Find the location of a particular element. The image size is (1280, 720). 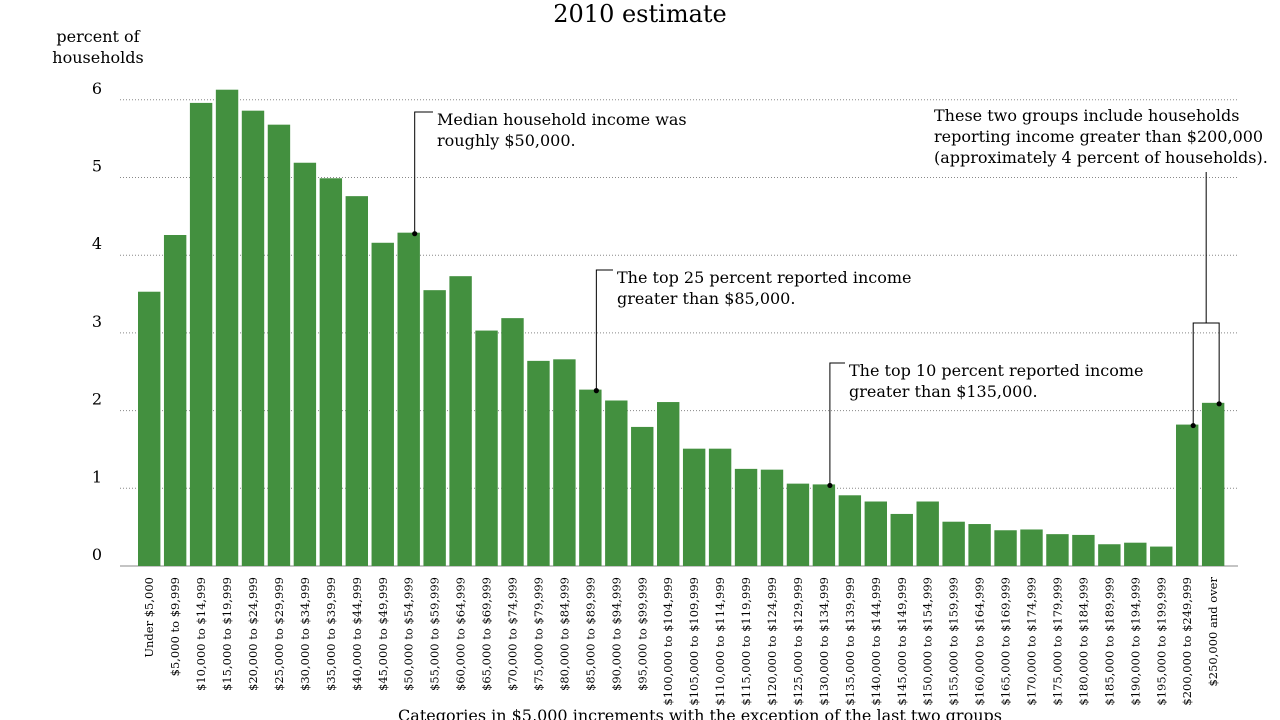

x-tick-label: $40,000 to $44,999 is located at coordinates (357, 634).